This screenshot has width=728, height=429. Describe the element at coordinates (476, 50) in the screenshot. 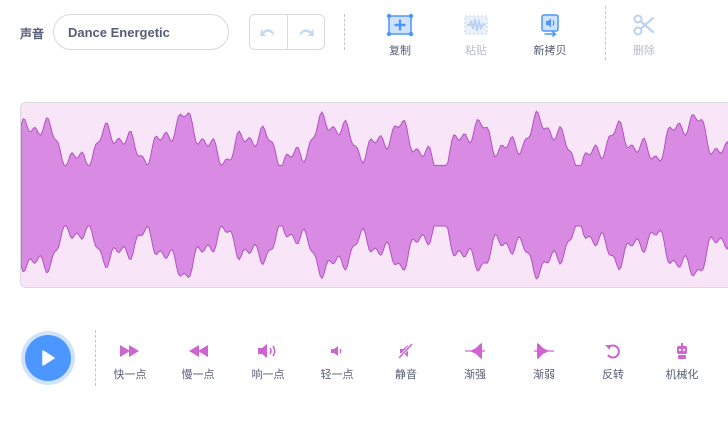

I see `paste-label: 粘贴` at that location.